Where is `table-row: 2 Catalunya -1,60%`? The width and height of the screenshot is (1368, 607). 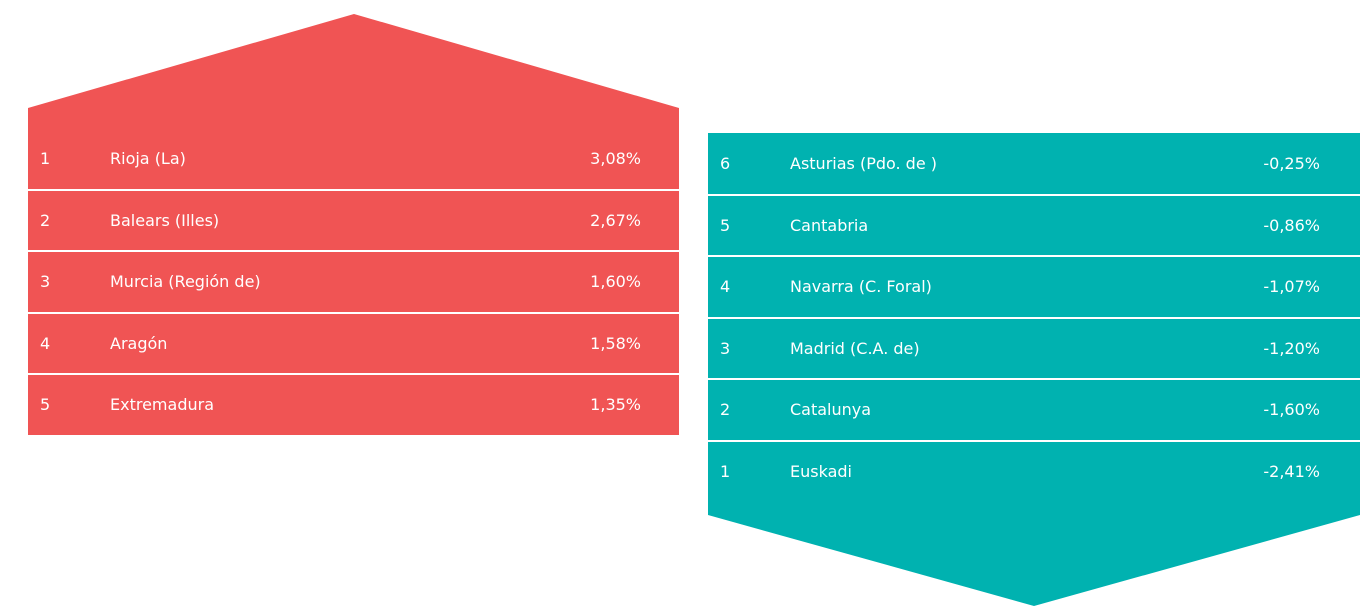
table-row: 2 Catalunya -1,60% is located at coordinates (1034, 410).